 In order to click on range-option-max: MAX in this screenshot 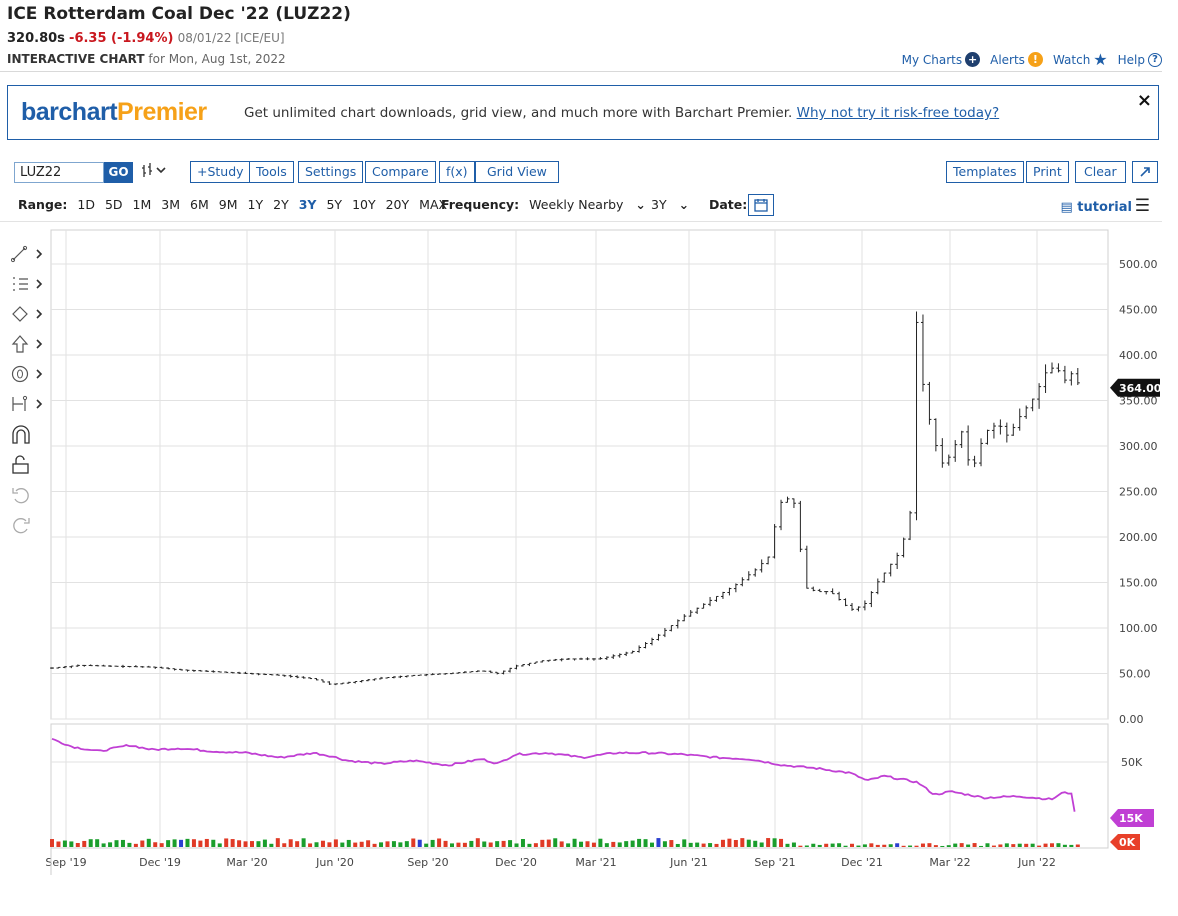, I will do `click(433, 204)`.